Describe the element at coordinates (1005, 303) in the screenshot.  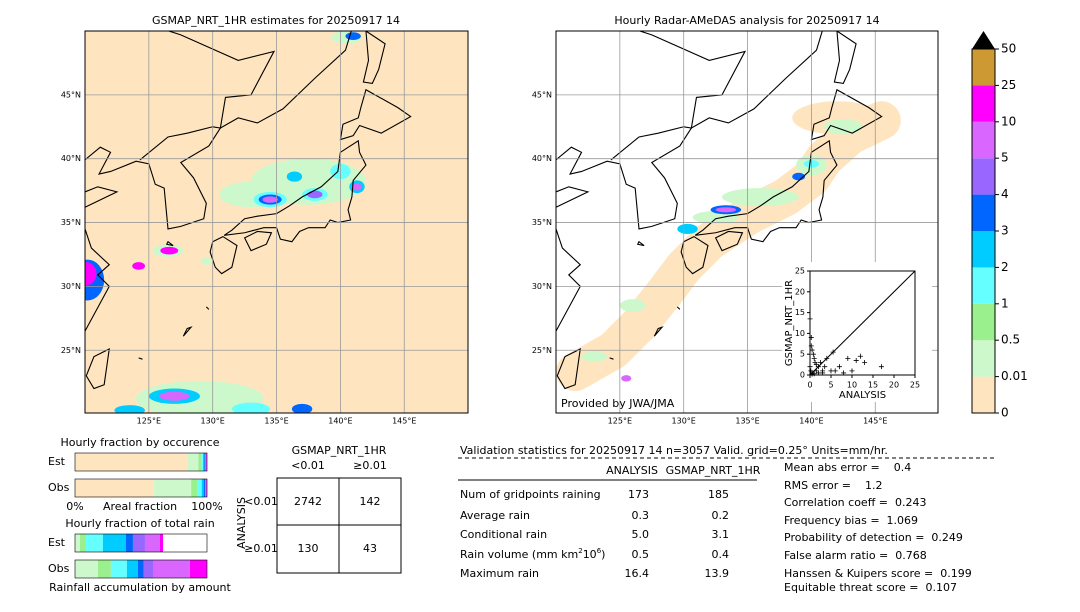
I see `colorbar-label: 1` at that location.